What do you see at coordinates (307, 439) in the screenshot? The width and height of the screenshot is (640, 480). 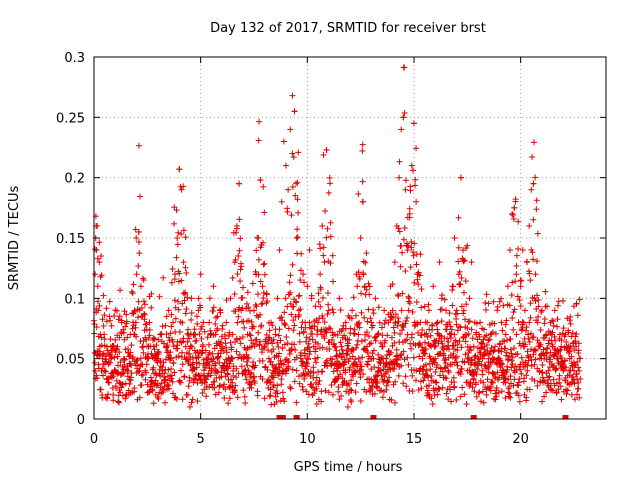 I see `x-tick-label: 10` at bounding box center [307, 439].